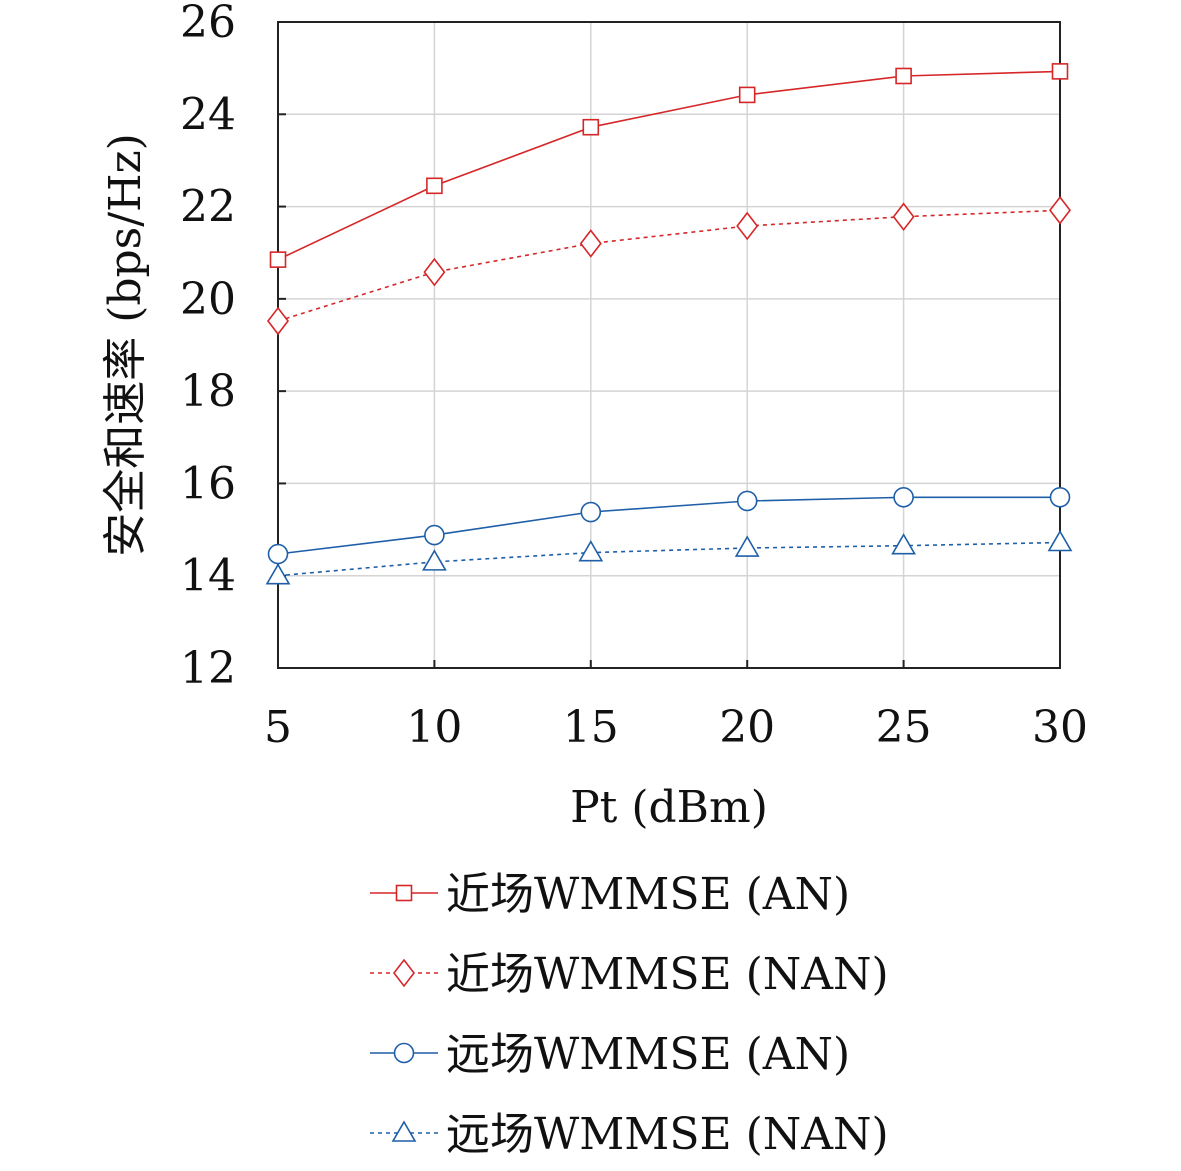  What do you see at coordinates (648, 1054) in the screenshot?
I see `legend-entry-label: 远场WMMSE (AN)` at bounding box center [648, 1054].